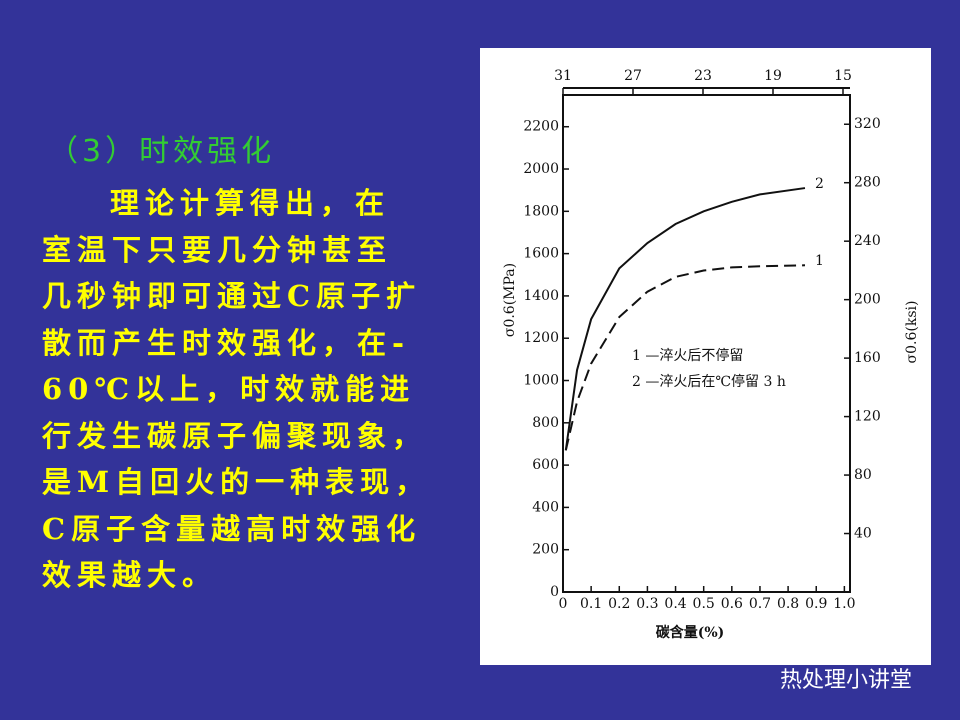 This screenshot has height=720, width=960. Describe the element at coordinates (687, 355) in the screenshot. I see `legend-note: 1 —淬火后不停留` at that location.